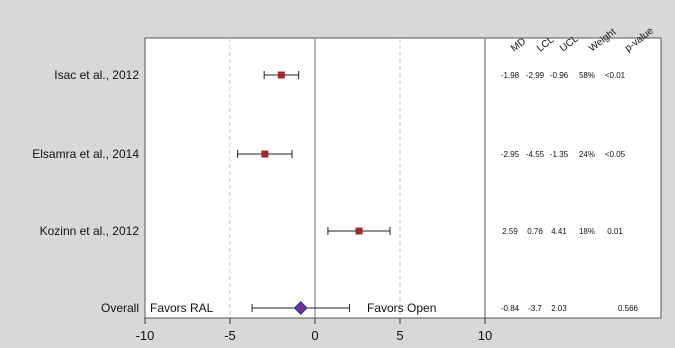 The width and height of the screenshot is (675, 348). Describe the element at coordinates (559, 308) in the screenshot. I see `overall-cell-ucl: 2.03` at that location.